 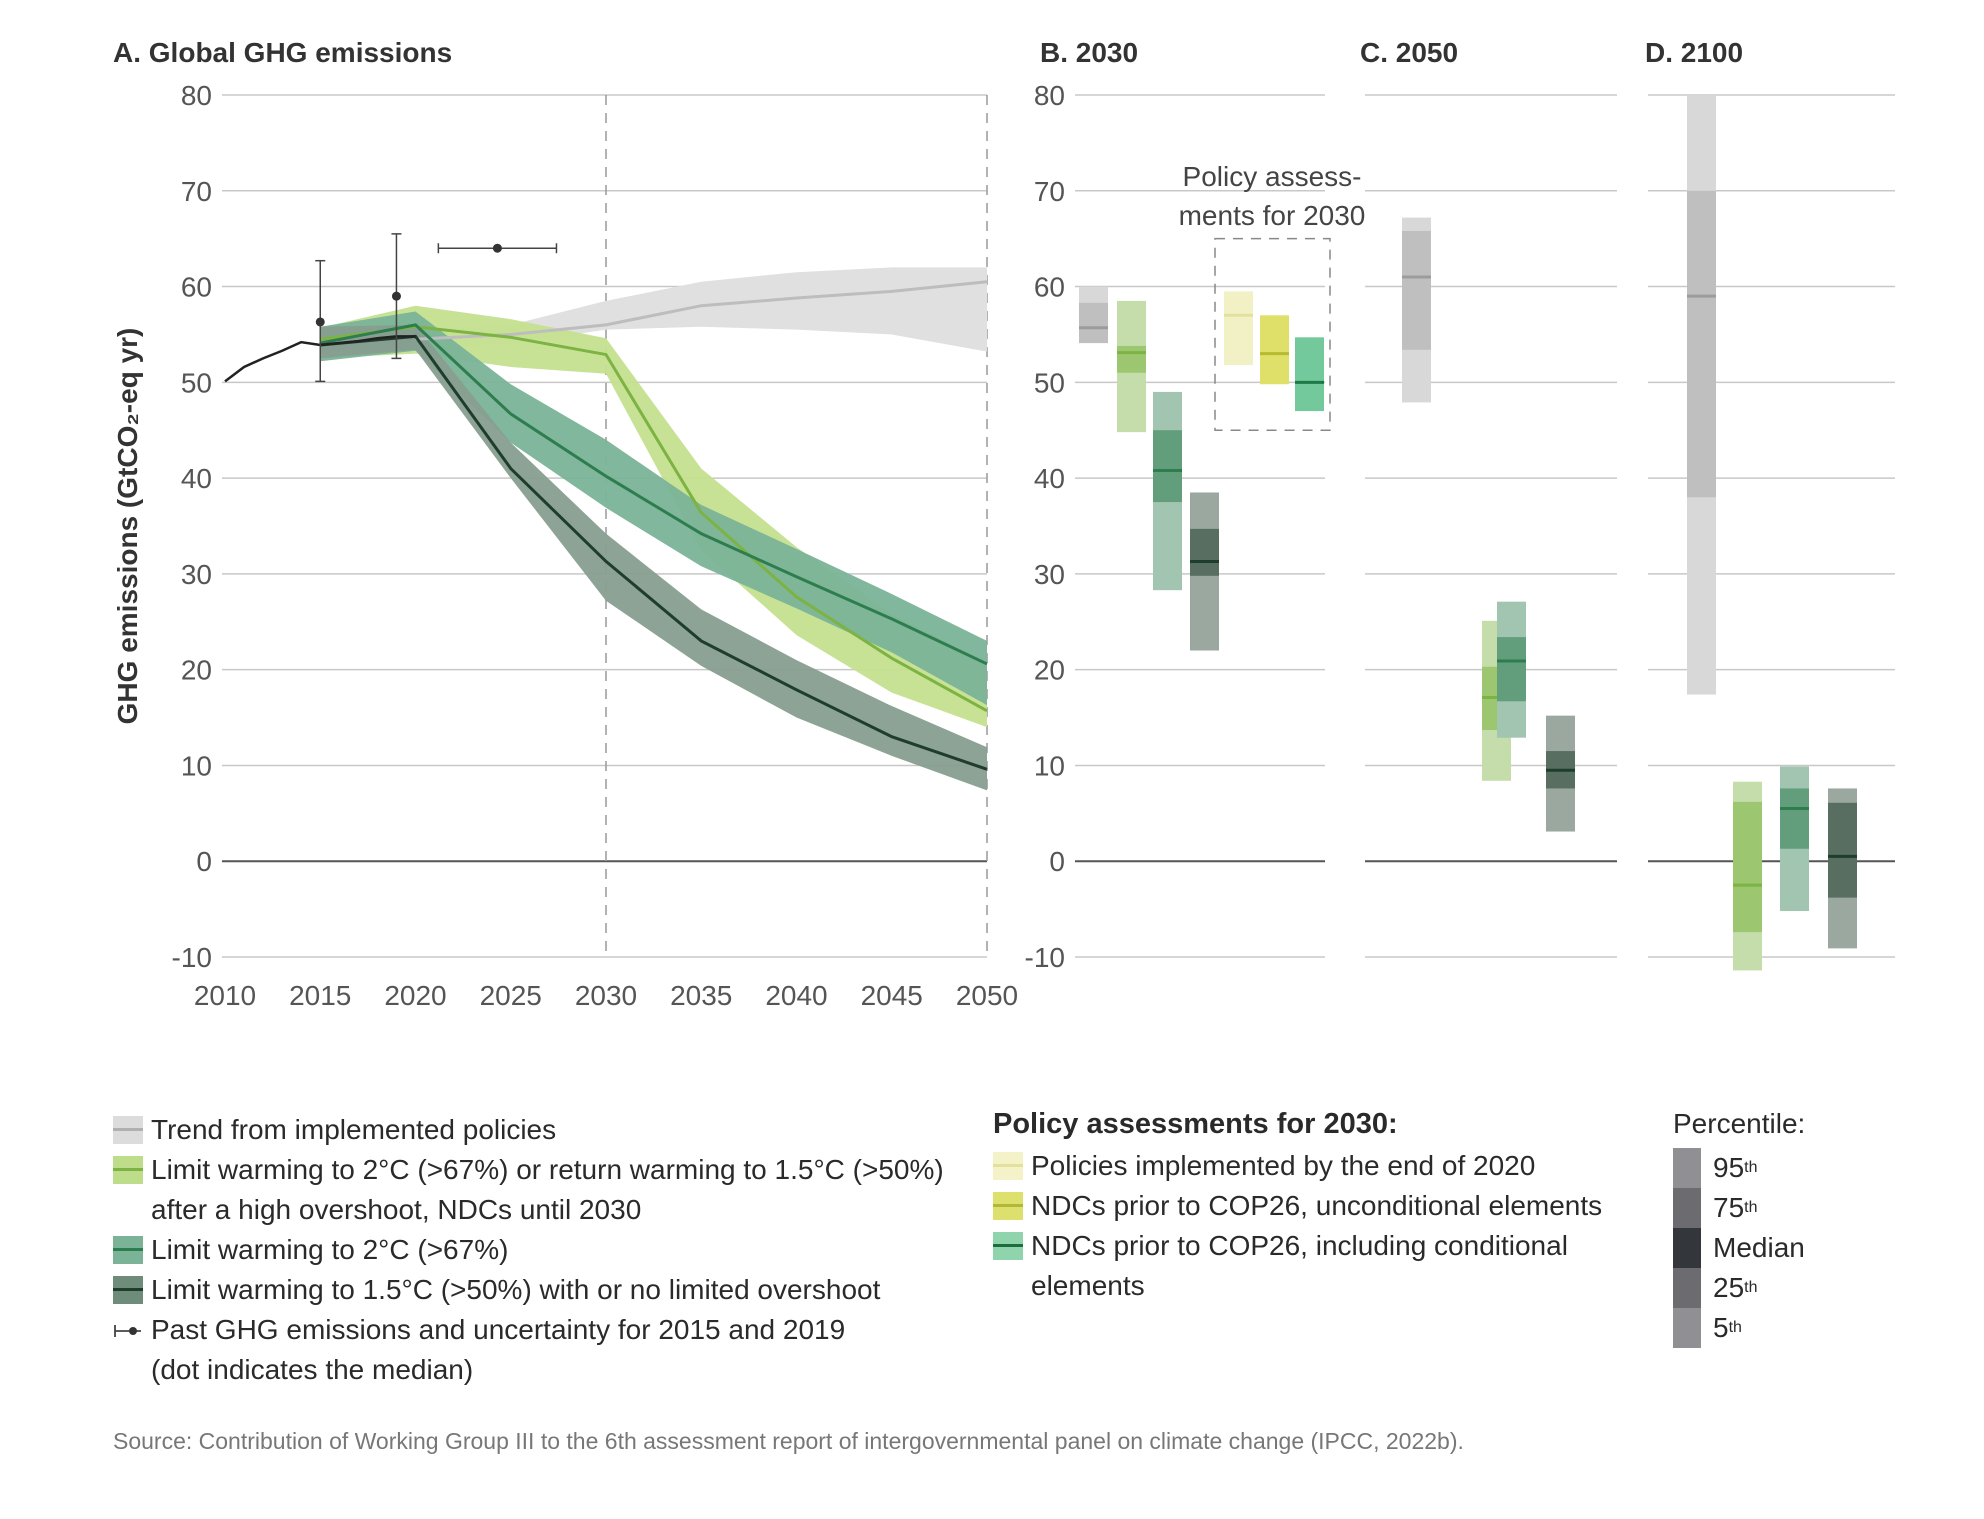 What do you see at coordinates (128, 1330) in the screenshot?
I see `past-marker-icon` at bounding box center [128, 1330].